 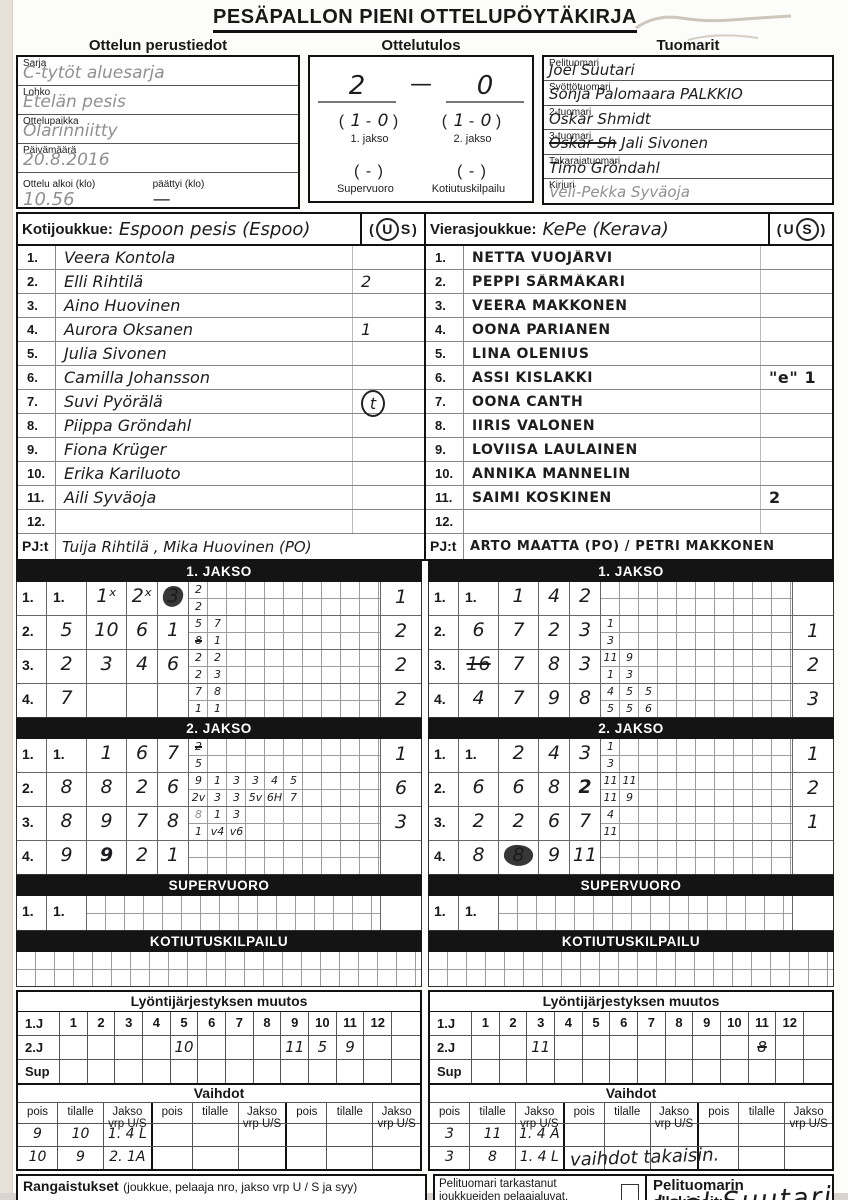 What do you see at coordinates (219, 728) in the screenshot?
I see `home-jakso2-bar: 2. JAKSO` at bounding box center [219, 728].